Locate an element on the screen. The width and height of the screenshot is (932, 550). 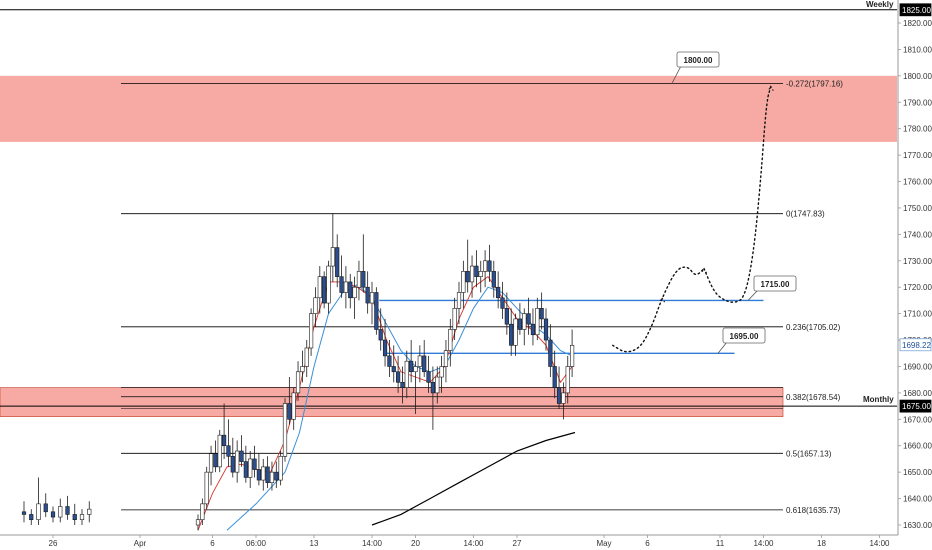
x-tick-label: 06:00 is located at coordinates (256, 543).